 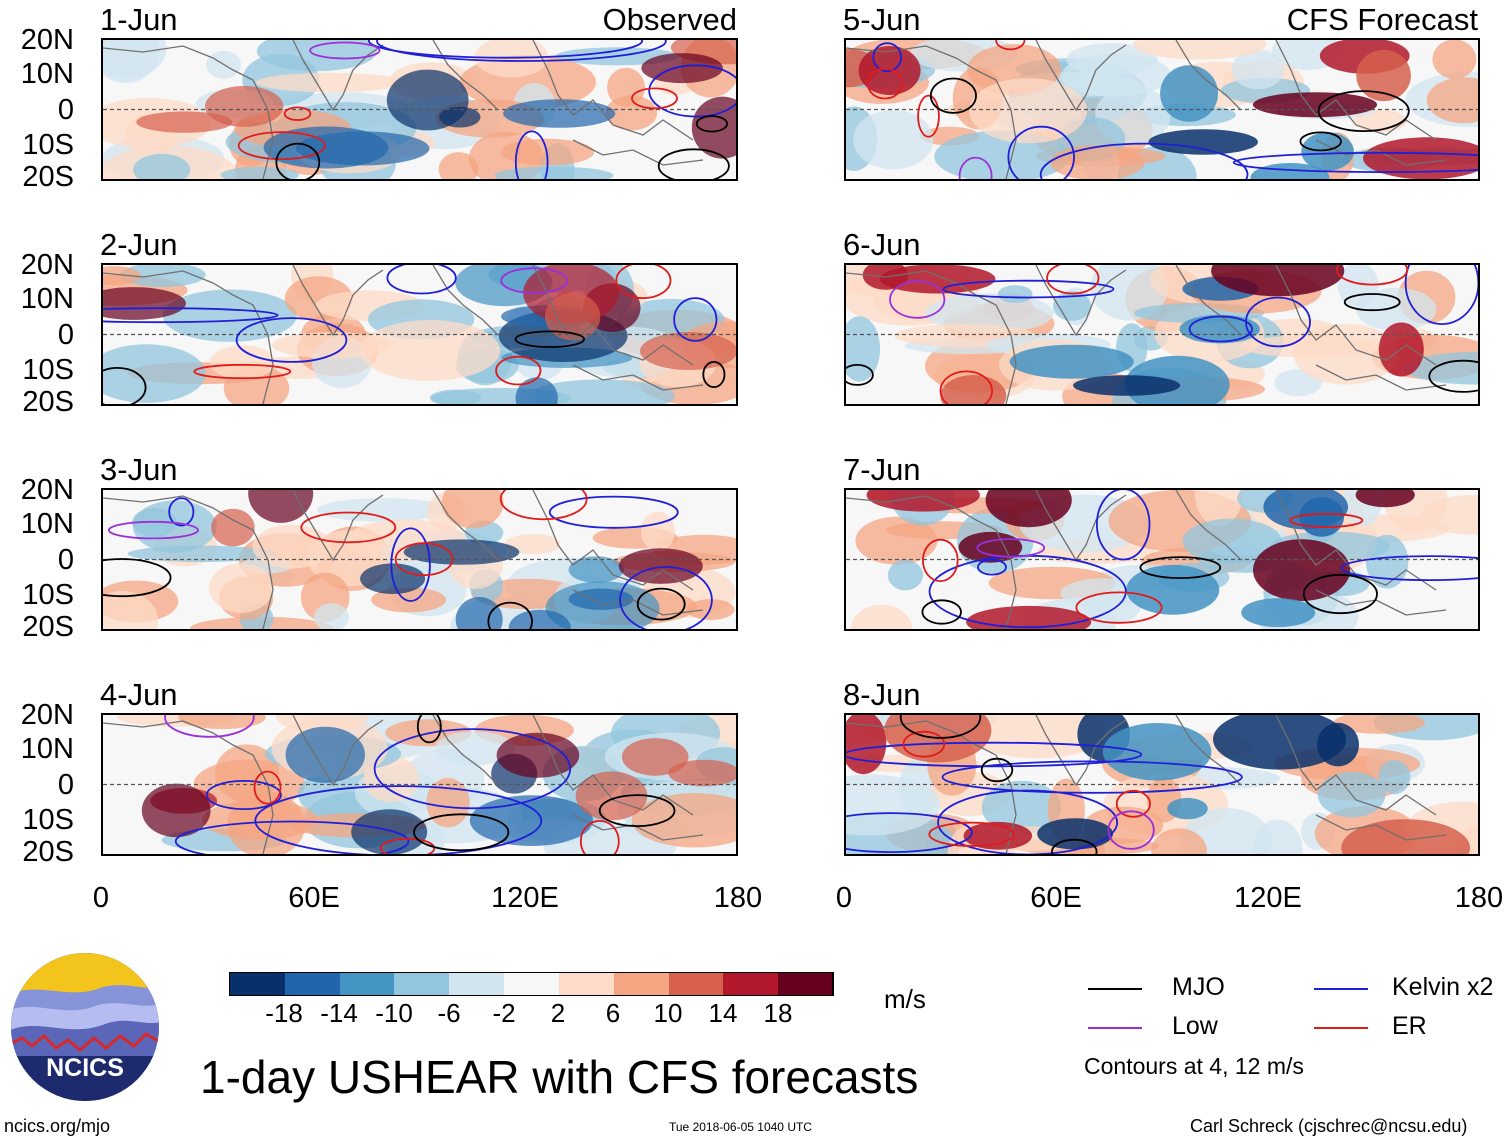 What do you see at coordinates (139, 694) in the screenshot?
I see `panel-title-4: 4-Jun` at bounding box center [139, 694].